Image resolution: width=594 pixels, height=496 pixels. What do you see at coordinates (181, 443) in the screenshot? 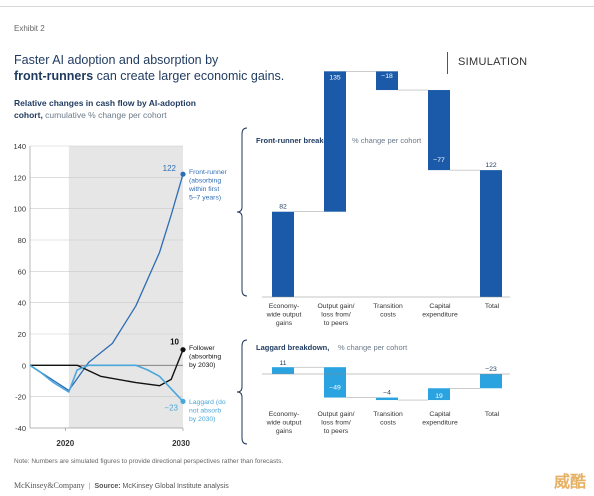
I see `x-tick-label: 2030` at bounding box center [181, 443].